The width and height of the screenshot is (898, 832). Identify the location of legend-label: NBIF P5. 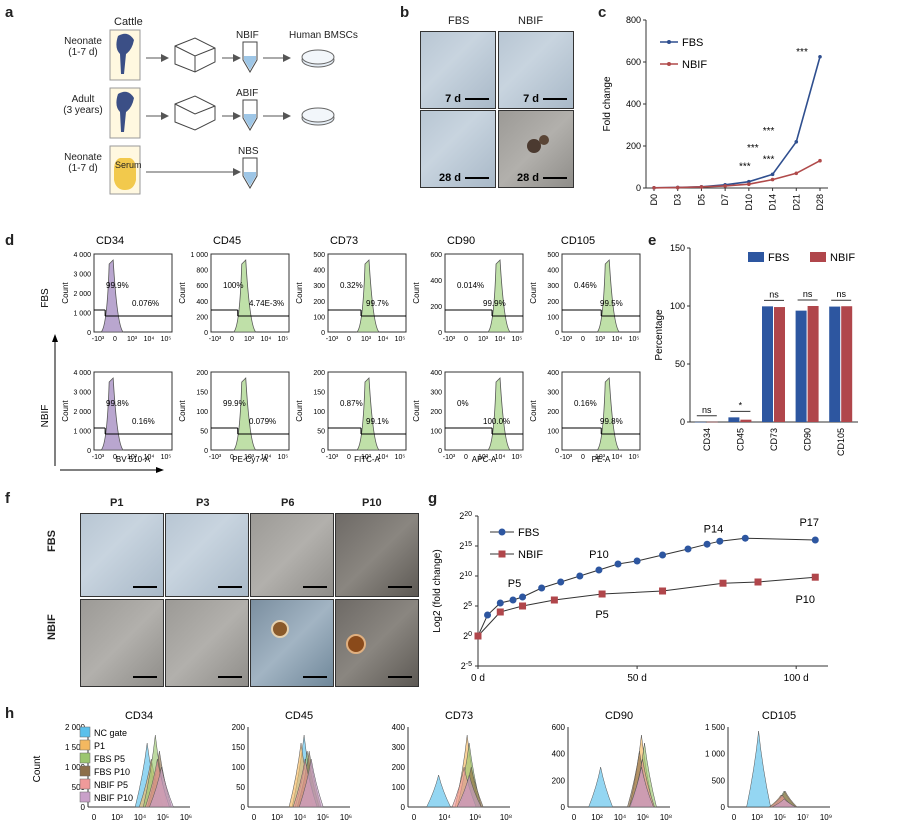
(111, 785).